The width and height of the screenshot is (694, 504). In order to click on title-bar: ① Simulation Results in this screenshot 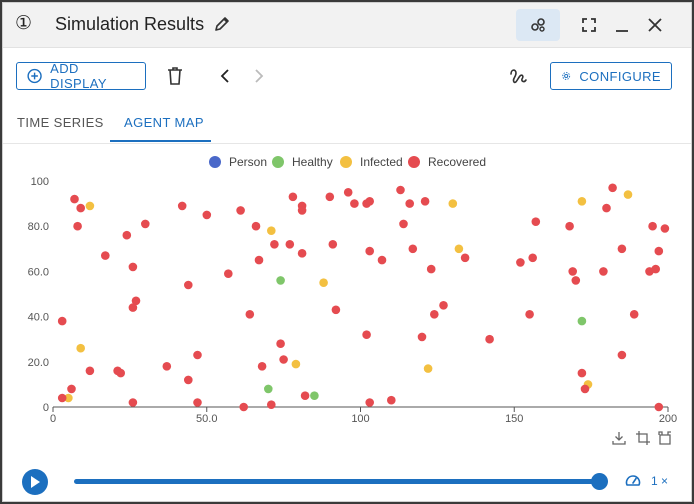, I will do `click(347, 25)`.